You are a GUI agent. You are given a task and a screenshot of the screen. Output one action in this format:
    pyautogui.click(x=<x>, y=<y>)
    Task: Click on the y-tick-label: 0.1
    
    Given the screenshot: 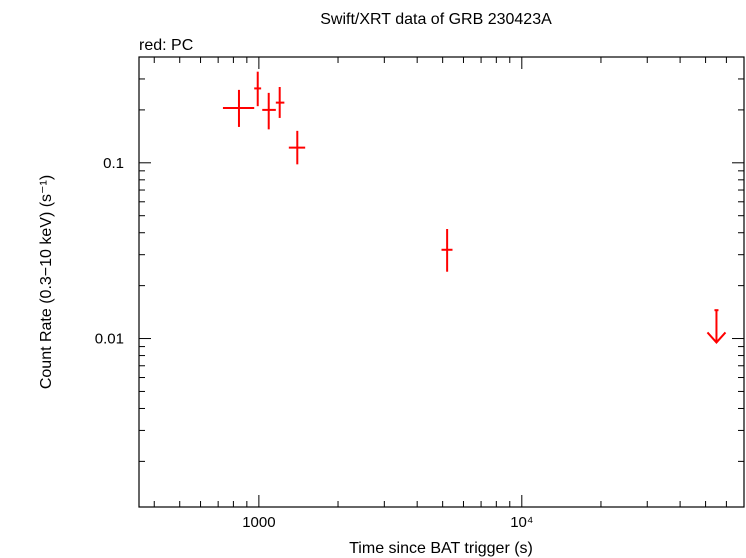 What is the action you would take?
    pyautogui.click(x=113, y=163)
    